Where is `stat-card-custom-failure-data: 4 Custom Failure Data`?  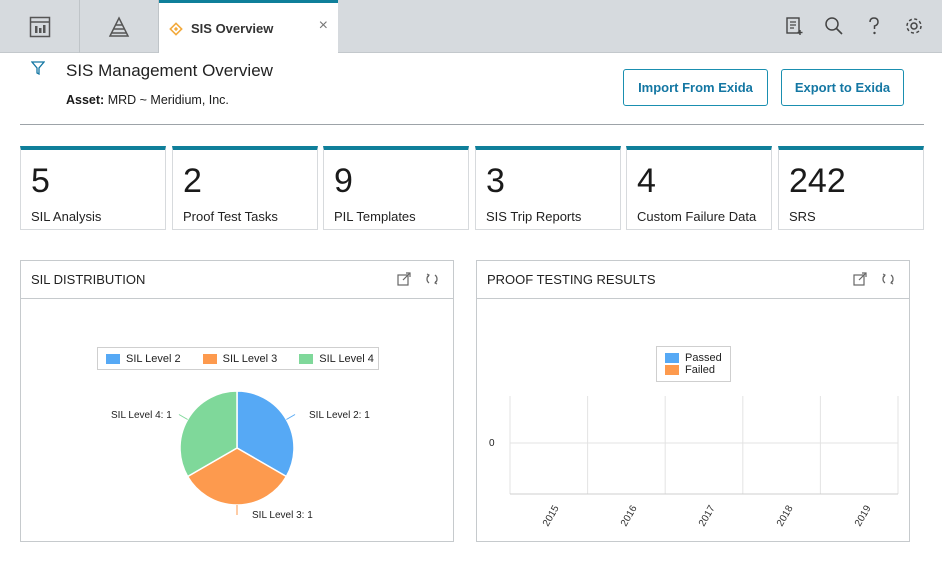 stat-card-custom-failure-data: 4 Custom Failure Data is located at coordinates (699, 188).